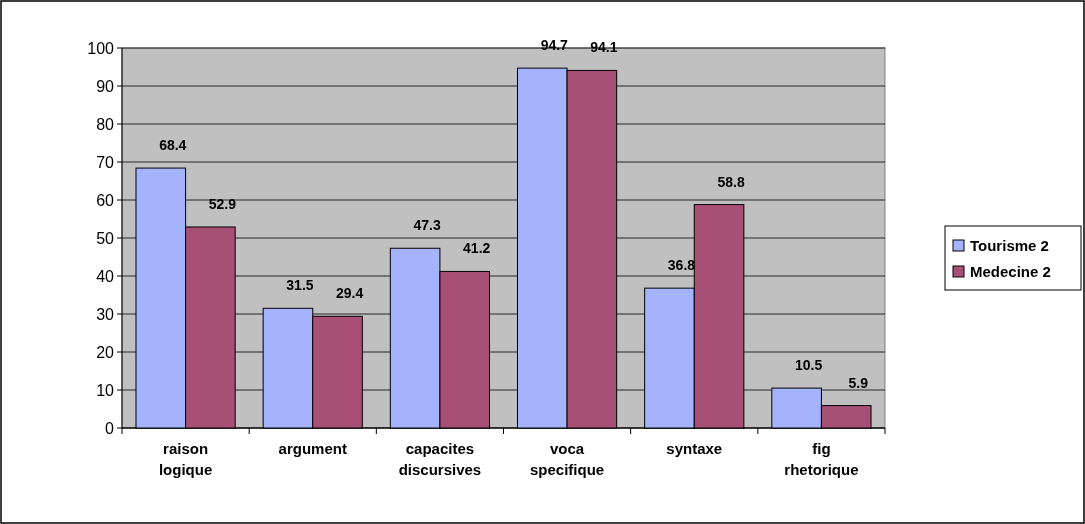 The height and width of the screenshot is (524, 1085). What do you see at coordinates (105, 276) in the screenshot?
I see `y-tick-label: 40` at bounding box center [105, 276].